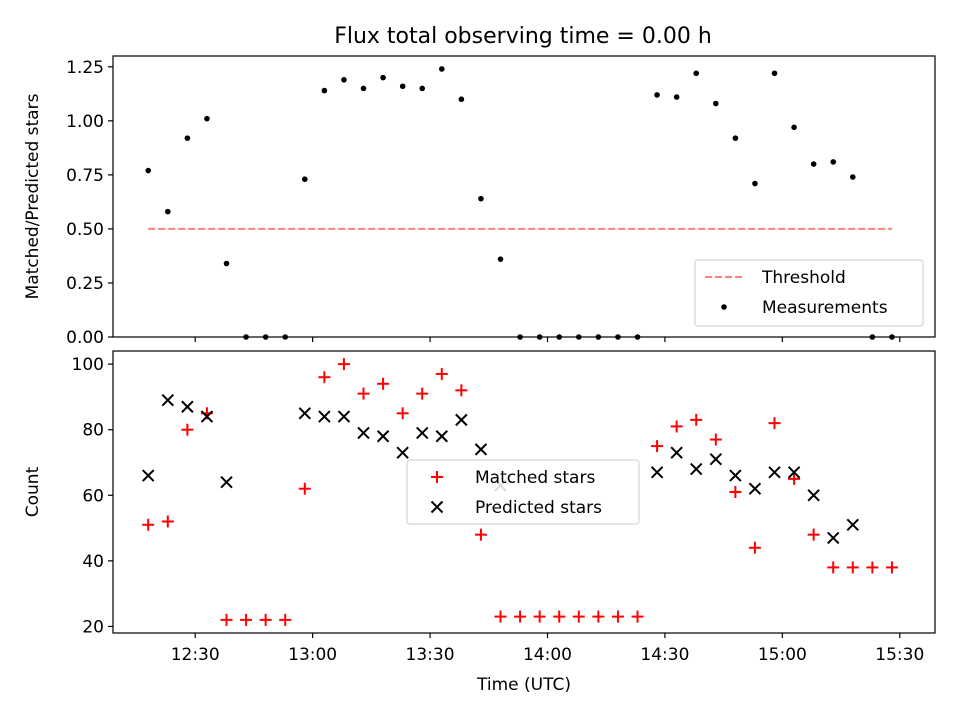  Describe the element at coordinates (85, 68) in the screenshot. I see `y-tick-label: 1.25` at that location.